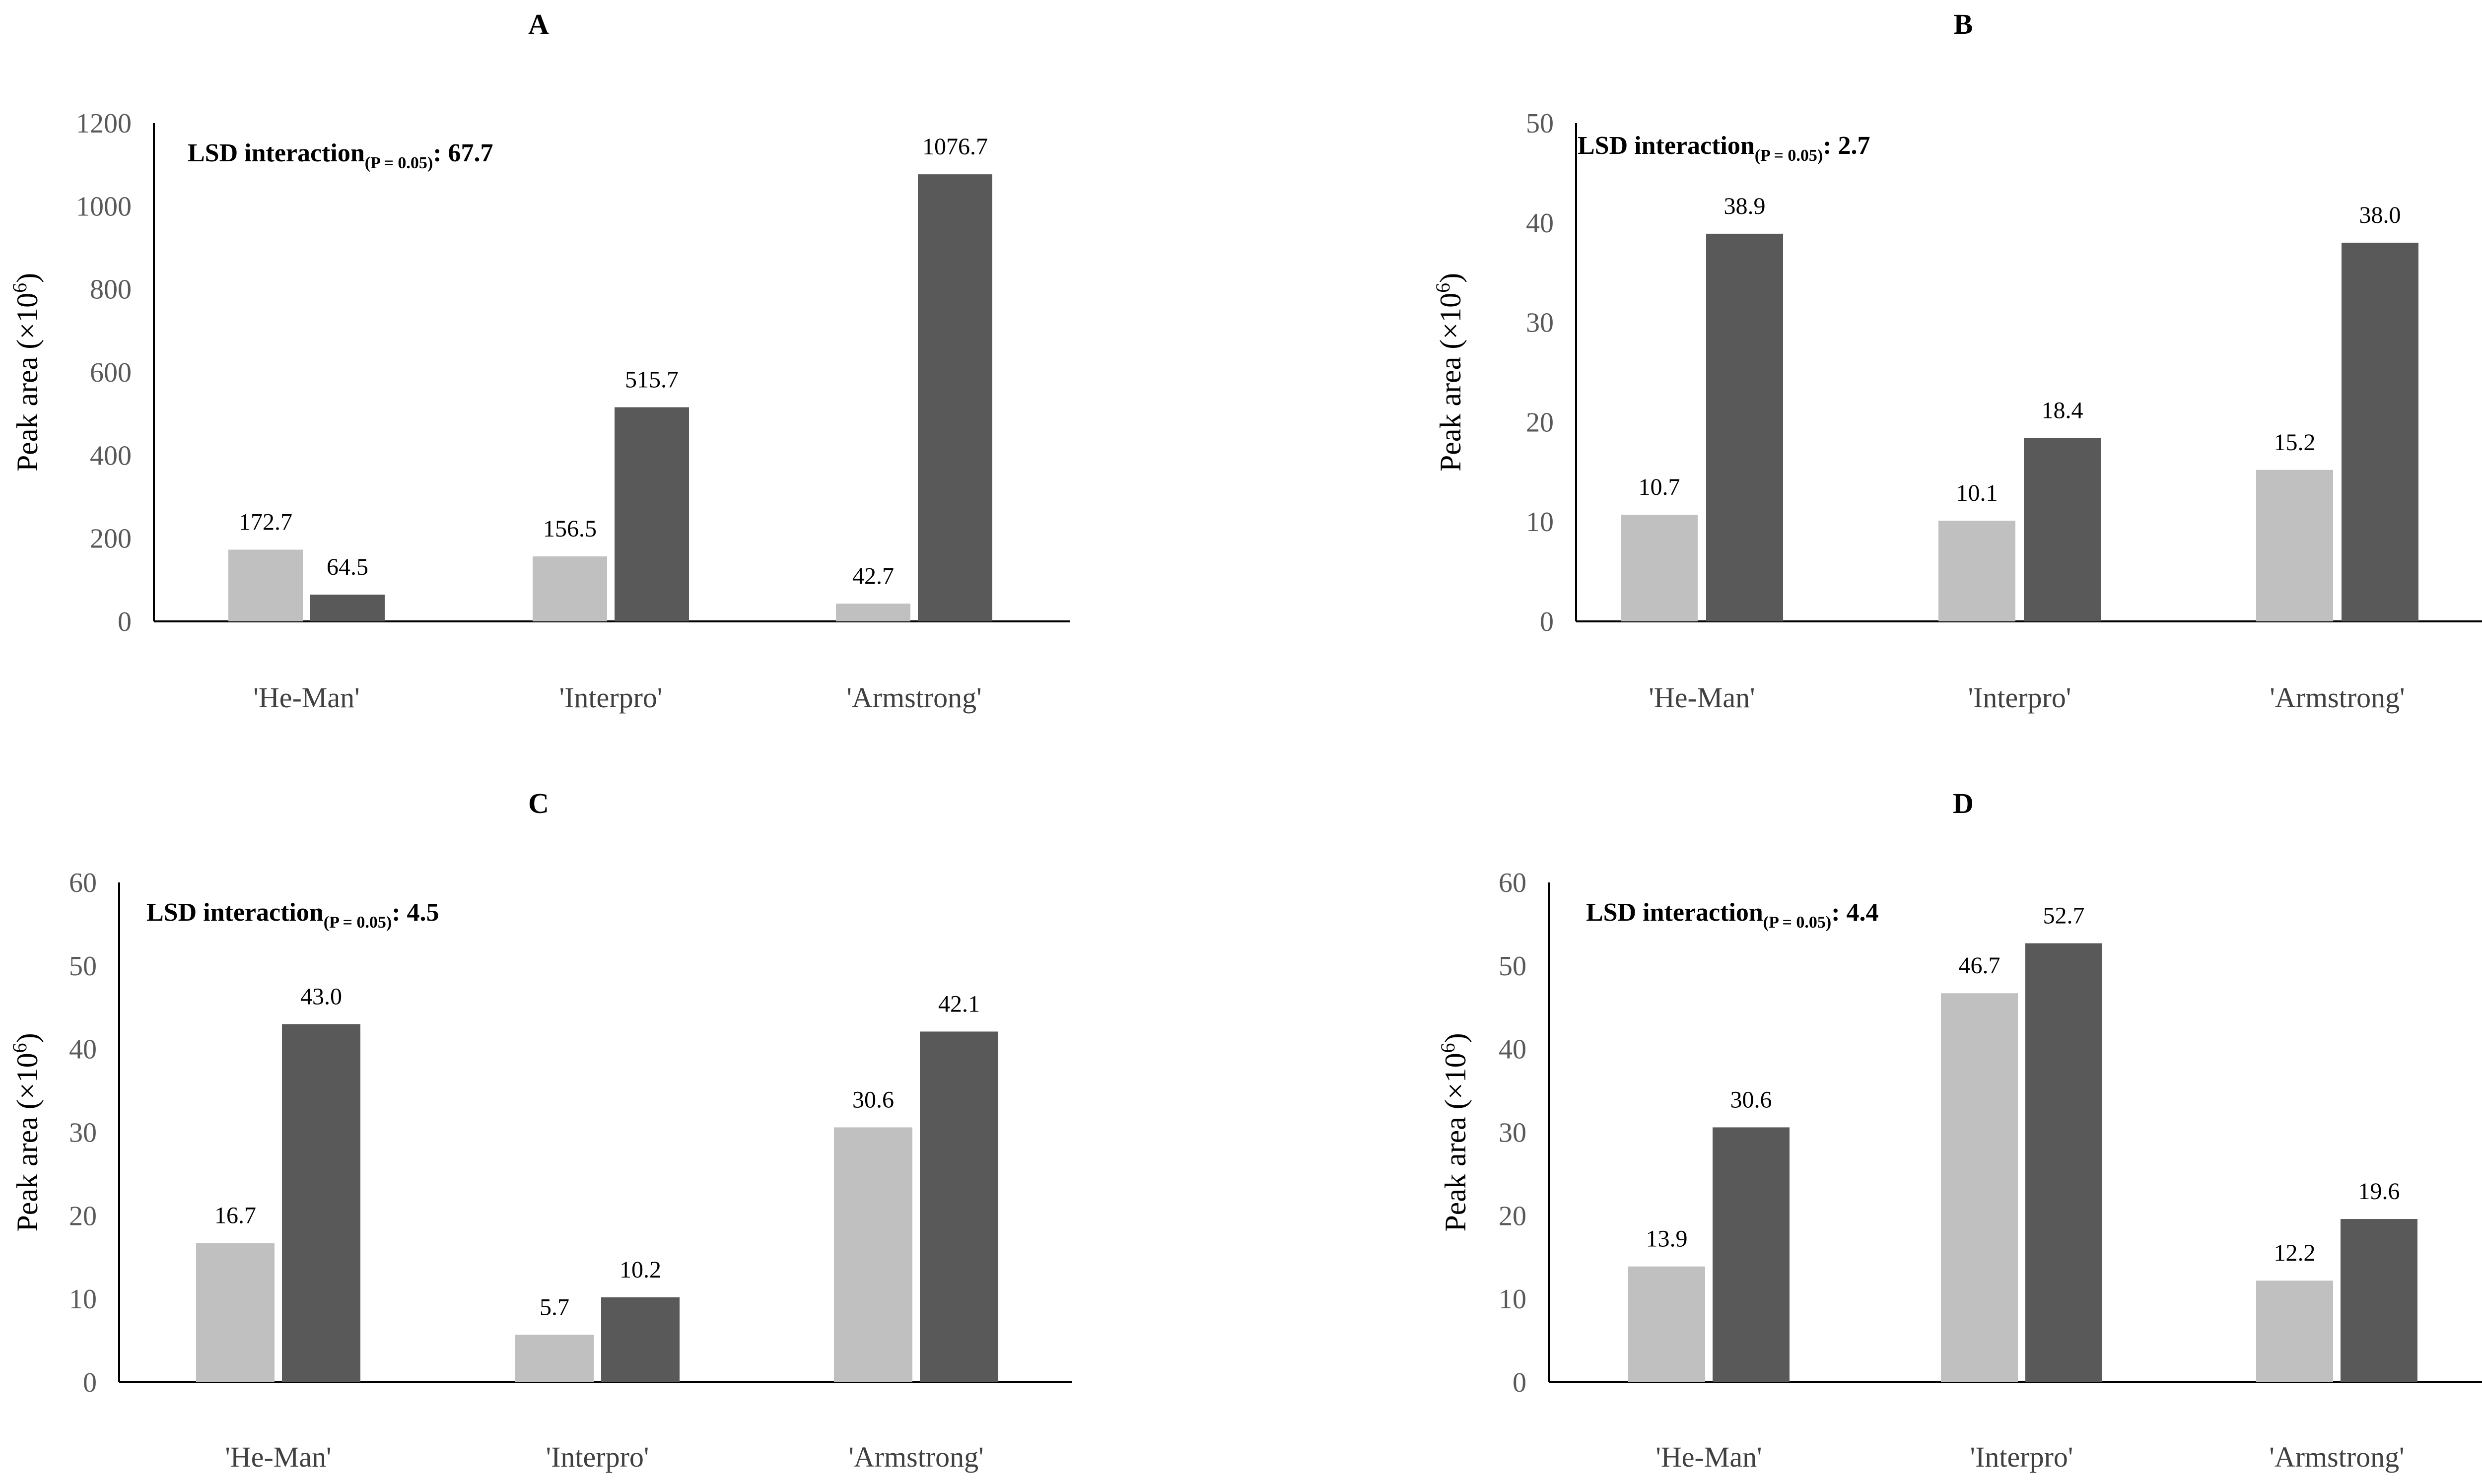 The width and height of the screenshot is (2482, 1484). Describe the element at coordinates (2295, 442) in the screenshot. I see `bar-value-label: 15.2` at that location.